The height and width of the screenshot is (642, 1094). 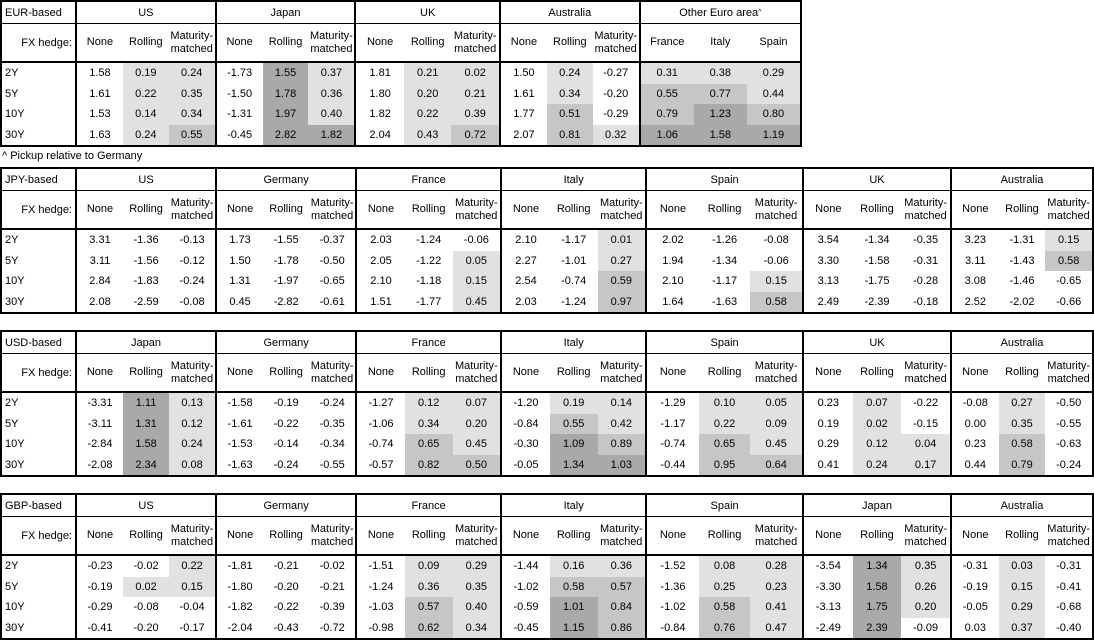 I want to click on value-cell-group: -1.58 -0.19 -0.24, so click(x=287, y=403).